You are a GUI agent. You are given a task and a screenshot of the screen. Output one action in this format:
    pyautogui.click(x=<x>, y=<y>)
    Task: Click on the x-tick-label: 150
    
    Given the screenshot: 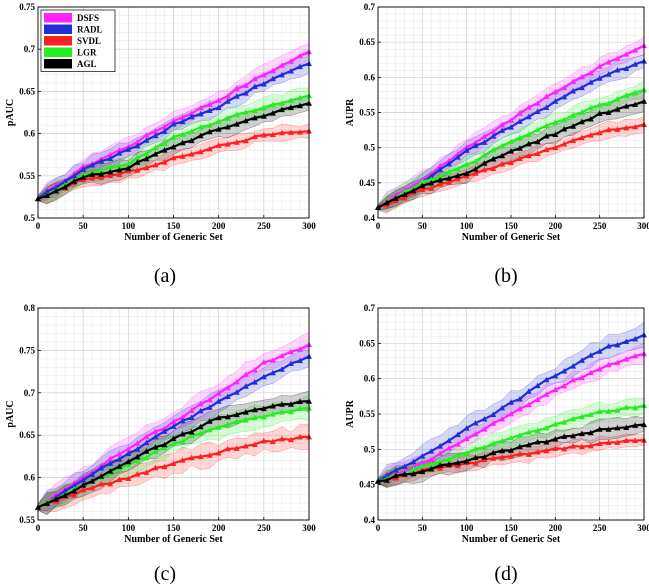 What is the action you would take?
    pyautogui.click(x=174, y=528)
    